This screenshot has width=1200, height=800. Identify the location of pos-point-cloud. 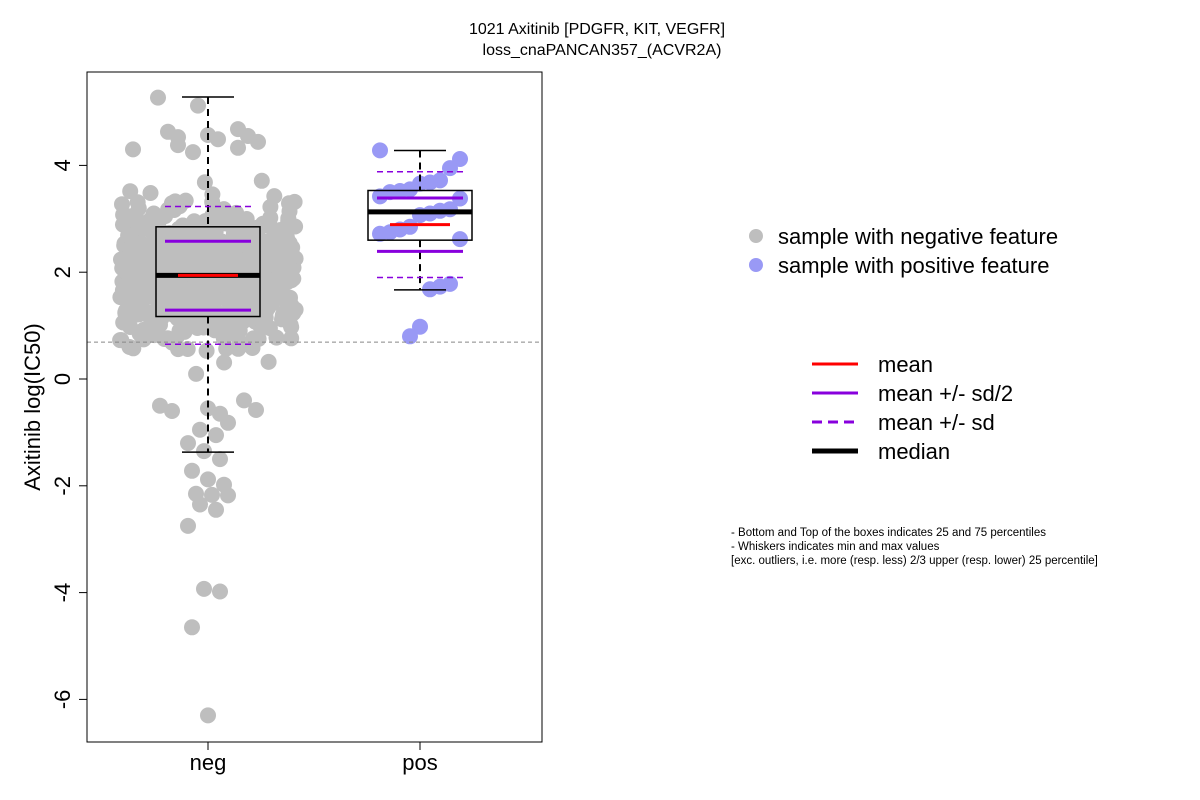
(420, 243).